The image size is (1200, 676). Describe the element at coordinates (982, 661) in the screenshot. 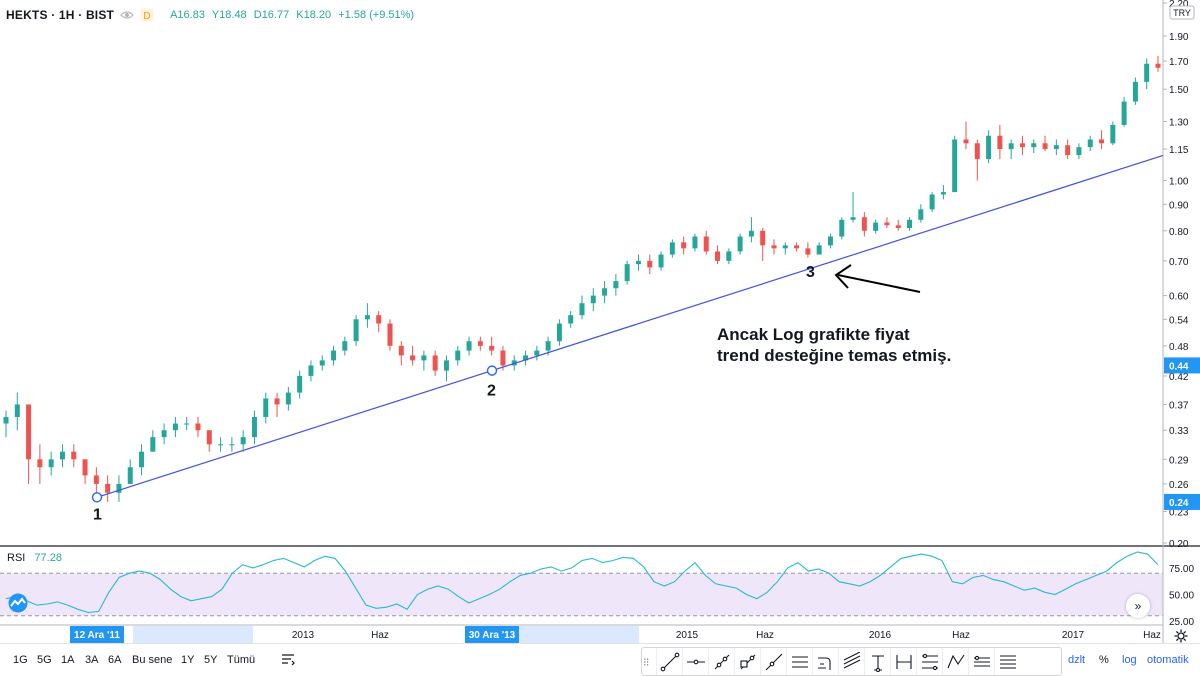

I see `pattern-icon` at that location.